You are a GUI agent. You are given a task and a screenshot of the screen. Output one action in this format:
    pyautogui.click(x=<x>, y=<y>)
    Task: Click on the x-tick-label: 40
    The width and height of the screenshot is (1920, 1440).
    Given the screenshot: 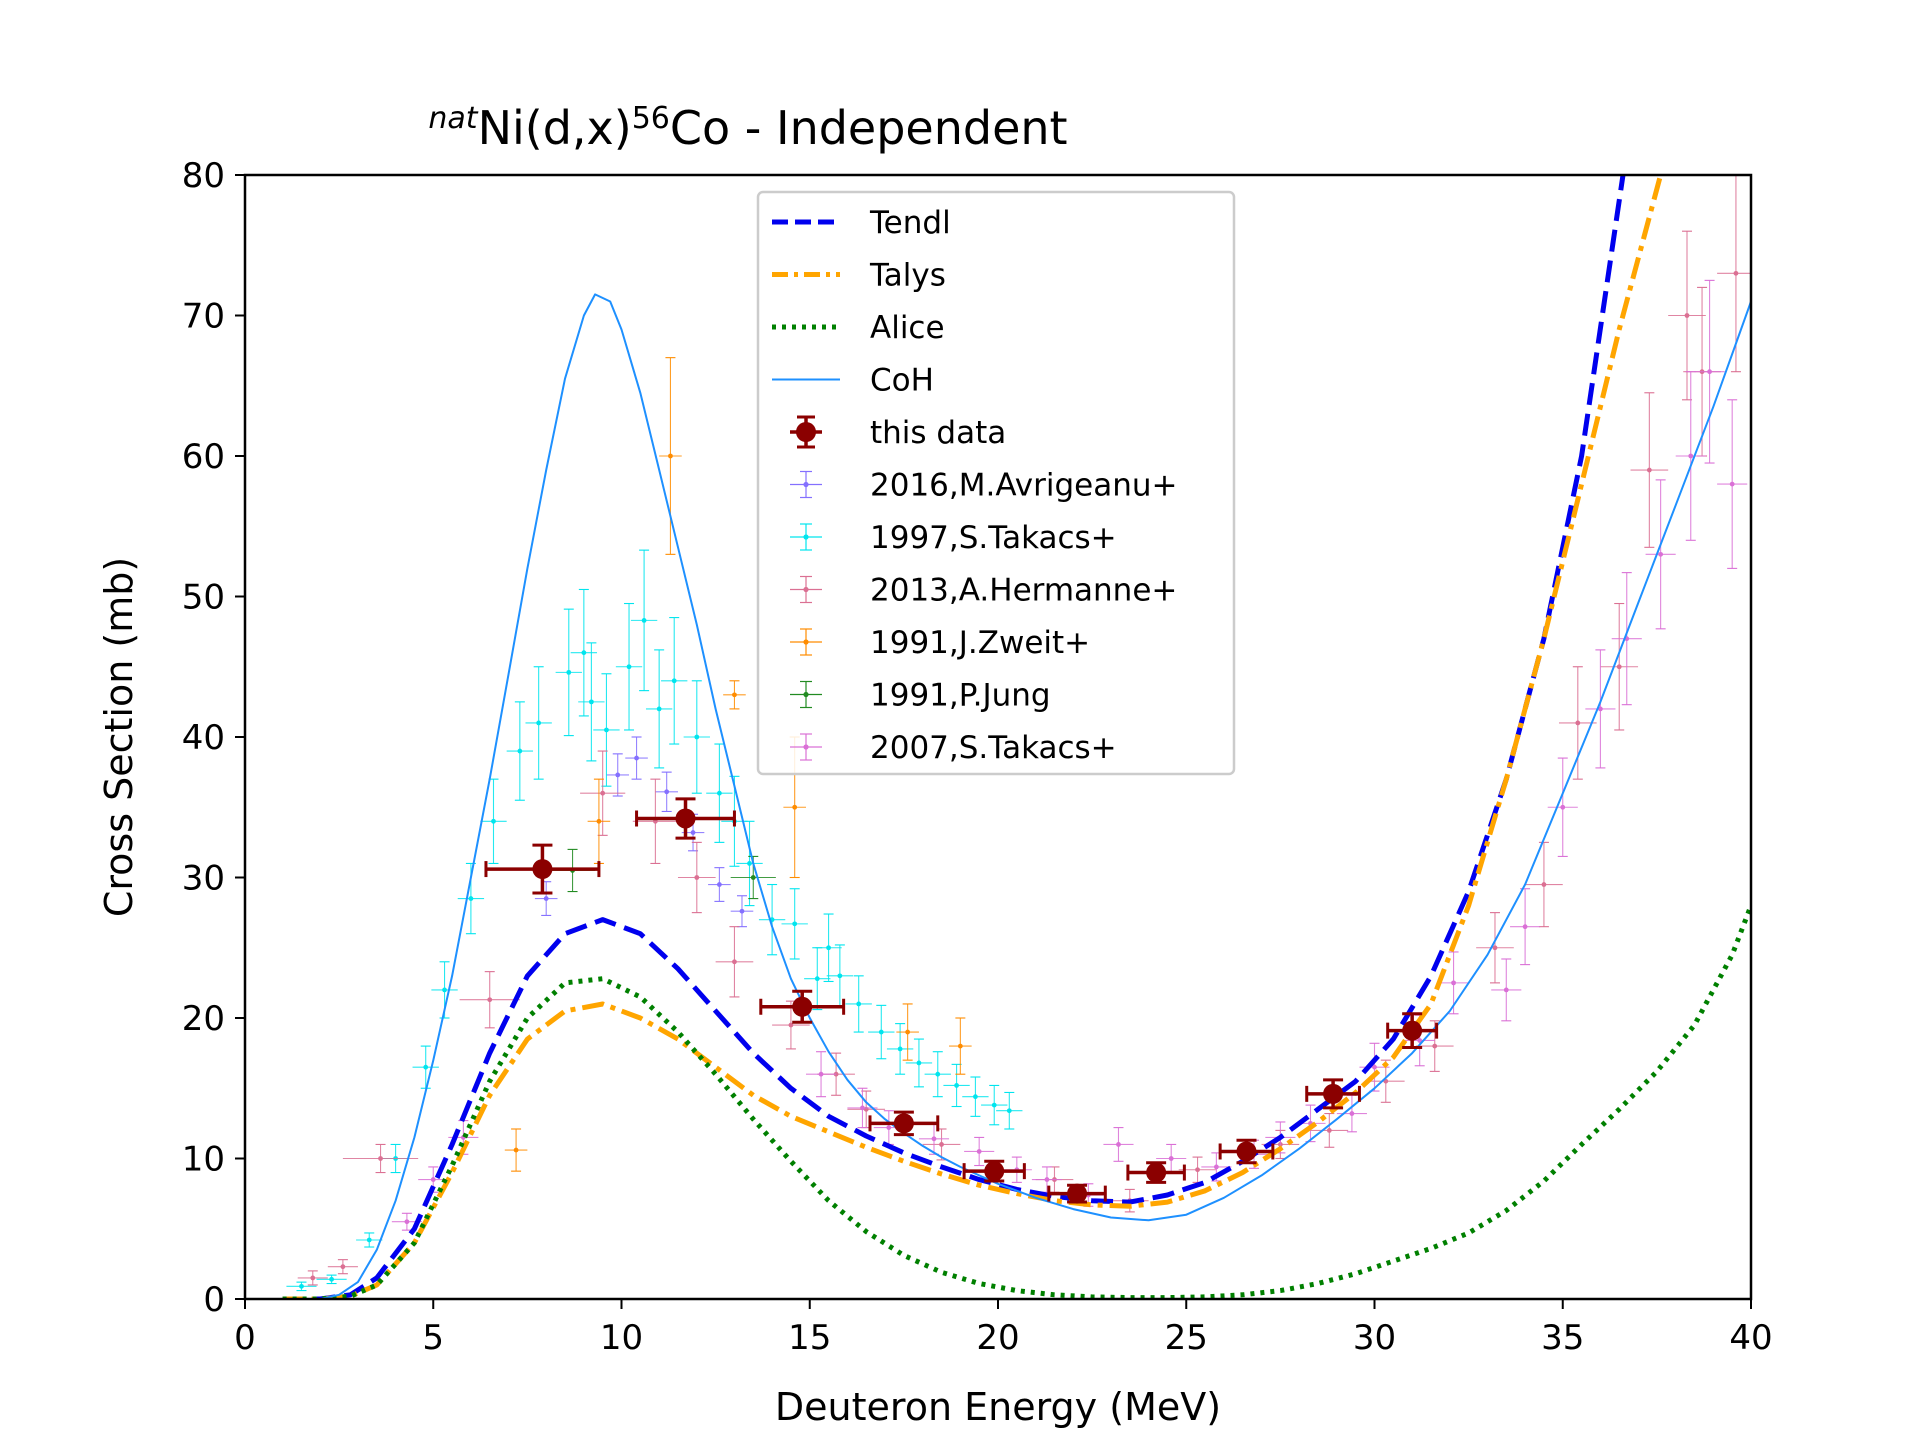 What is the action you would take?
    pyautogui.click(x=1750, y=1338)
    